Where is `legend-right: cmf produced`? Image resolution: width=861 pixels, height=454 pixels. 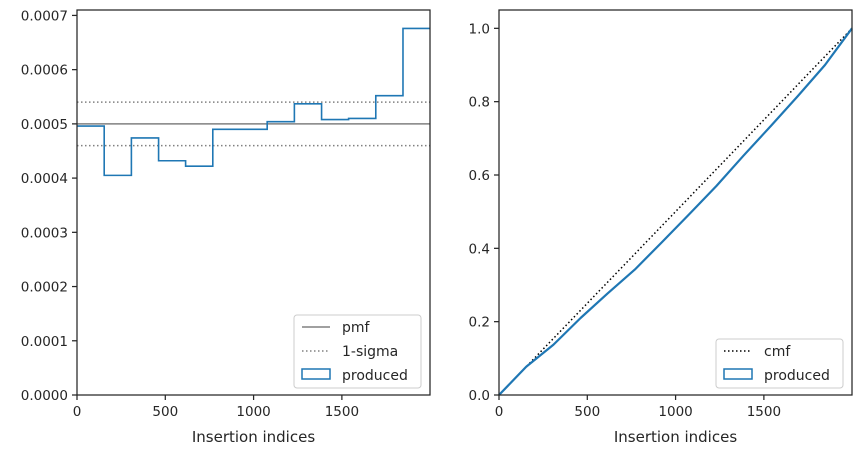 legend-right: cmf produced is located at coordinates (779, 363).